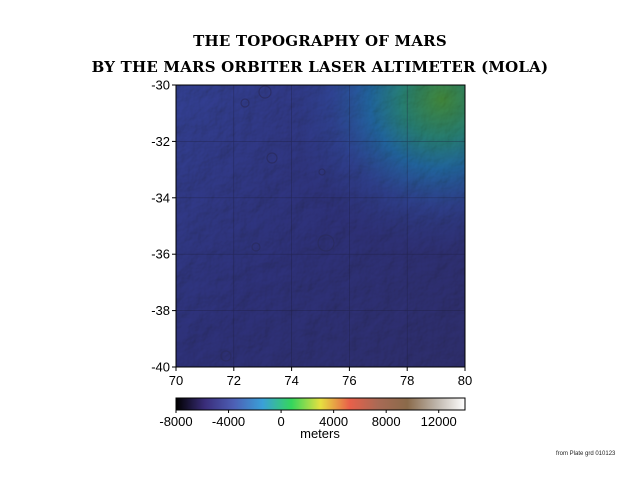 Image resolution: width=640 pixels, height=480 pixels. I want to click on x-tick-label: 74, so click(291, 380).